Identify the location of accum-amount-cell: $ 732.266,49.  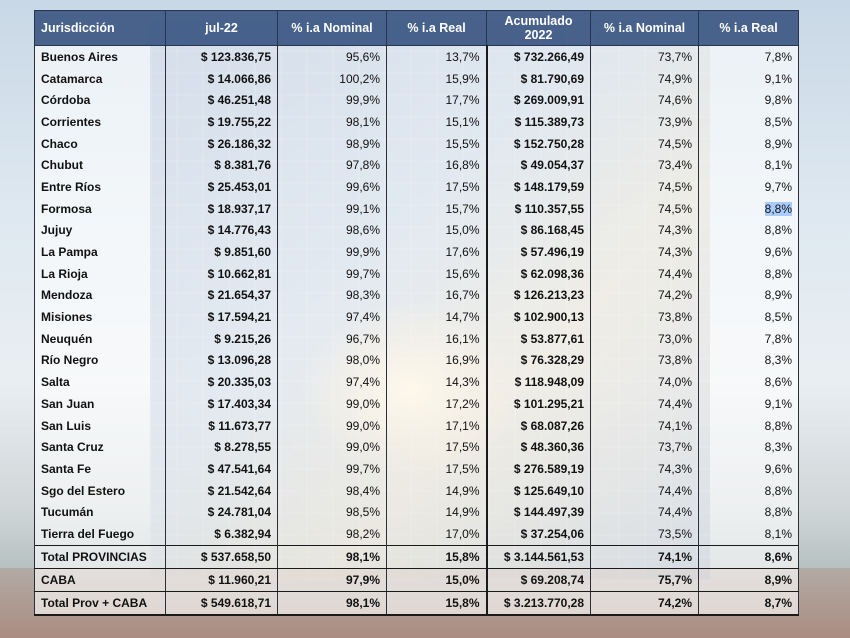
(538, 56).